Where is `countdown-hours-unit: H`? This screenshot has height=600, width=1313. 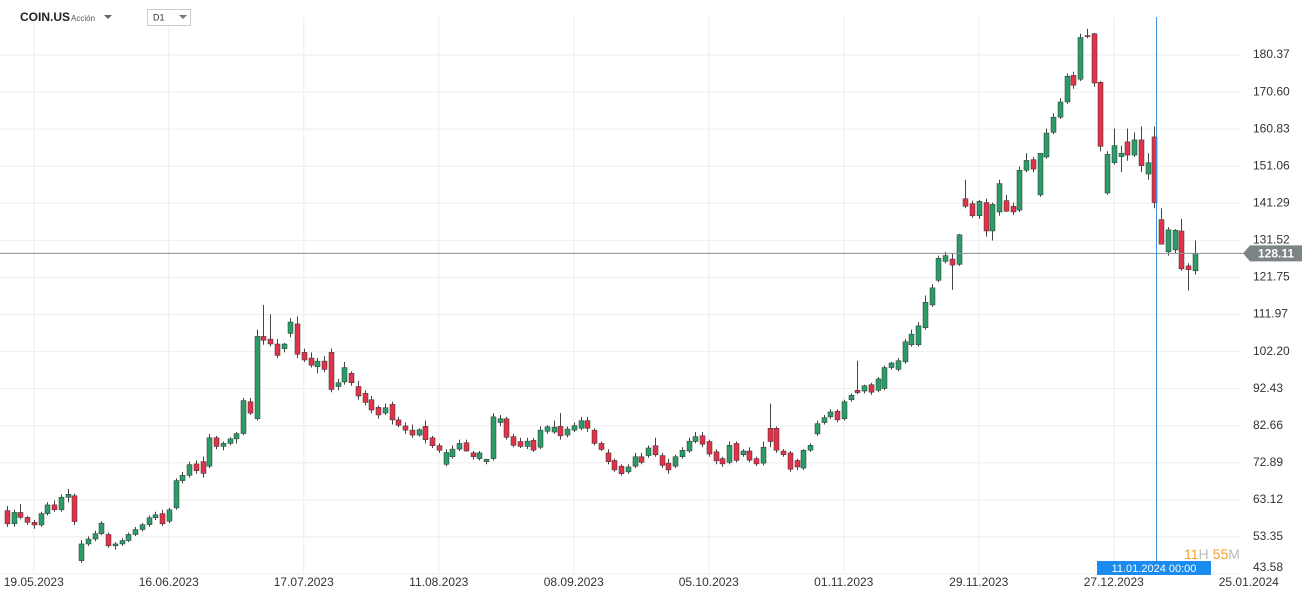 countdown-hours-unit: H is located at coordinates (1204, 554).